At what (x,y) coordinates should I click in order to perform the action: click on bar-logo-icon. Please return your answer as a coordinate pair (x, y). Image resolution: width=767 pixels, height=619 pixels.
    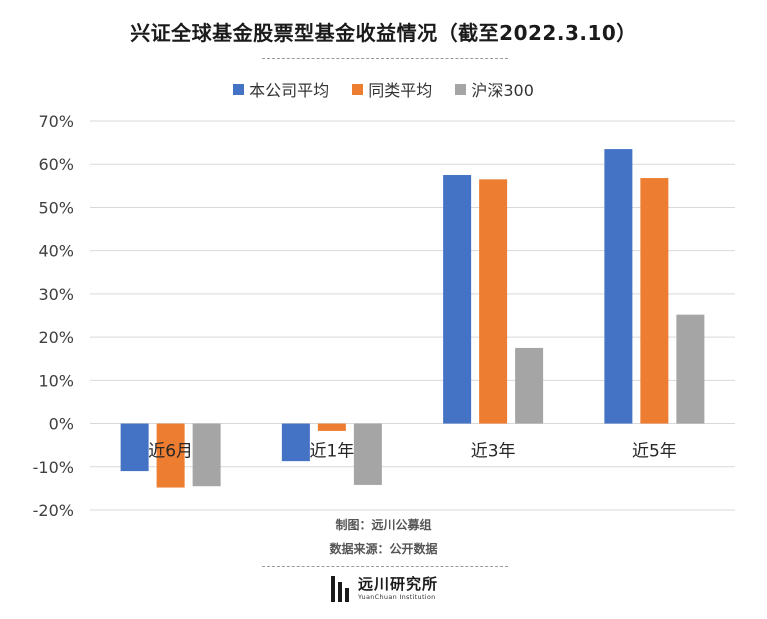
    Looking at the image, I should click on (341, 589).